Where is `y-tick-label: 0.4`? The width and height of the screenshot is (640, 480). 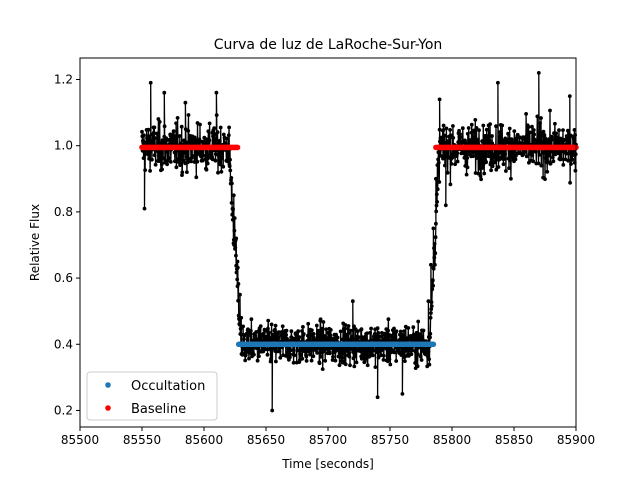 y-tick-label: 0.4 is located at coordinates (63, 344).